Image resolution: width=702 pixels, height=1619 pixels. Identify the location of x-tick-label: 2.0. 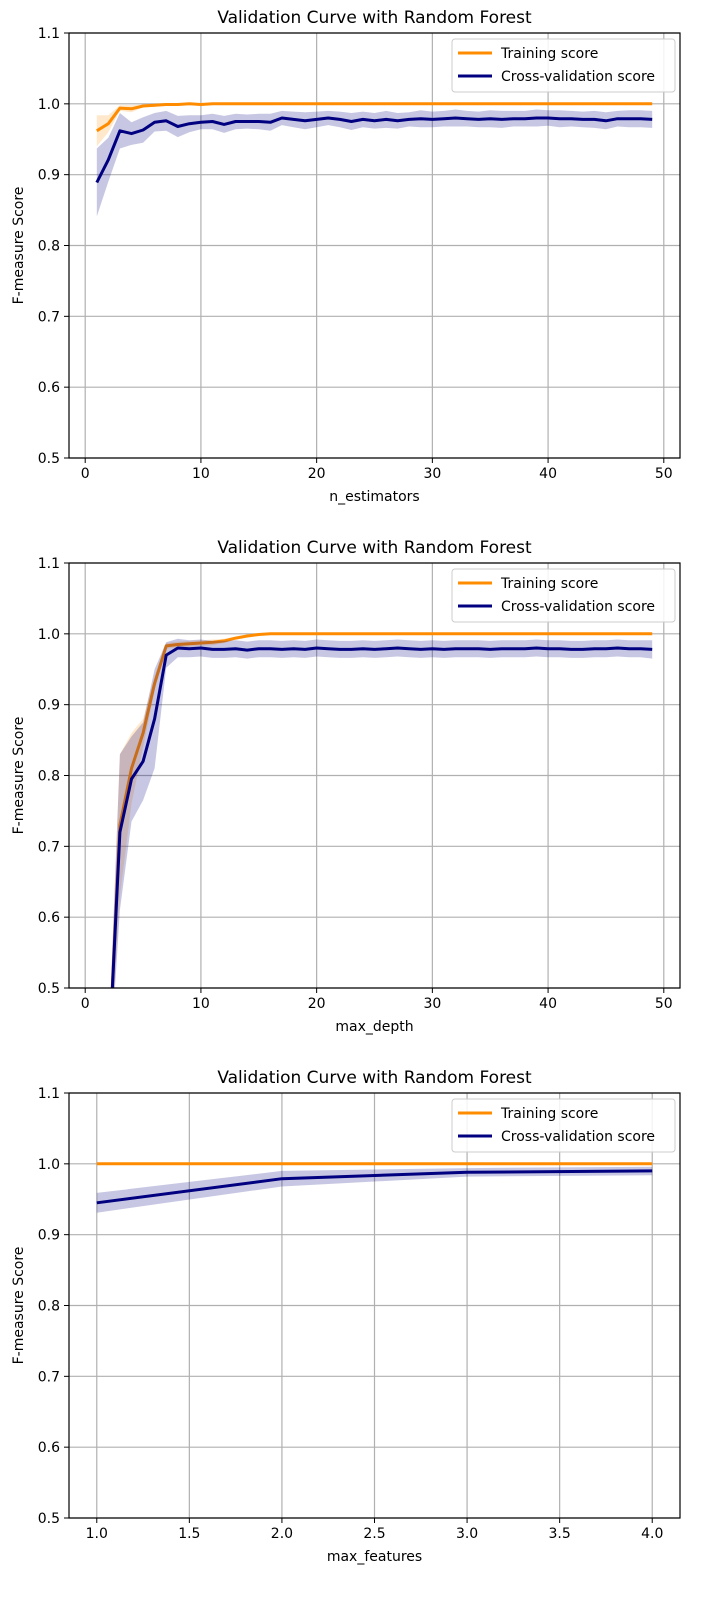
(282, 1534).